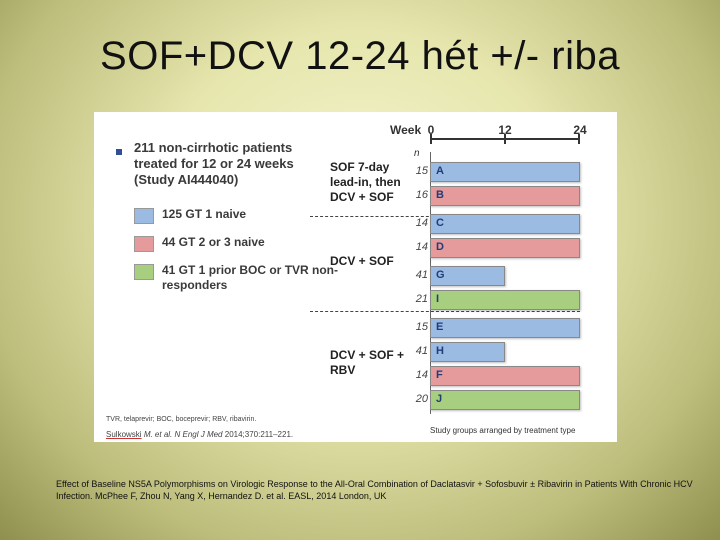 The image size is (720, 540). Describe the element at coordinates (213, 242) in the screenshot. I see `legend-label: 44 GT 2 or 3 naive` at that location.